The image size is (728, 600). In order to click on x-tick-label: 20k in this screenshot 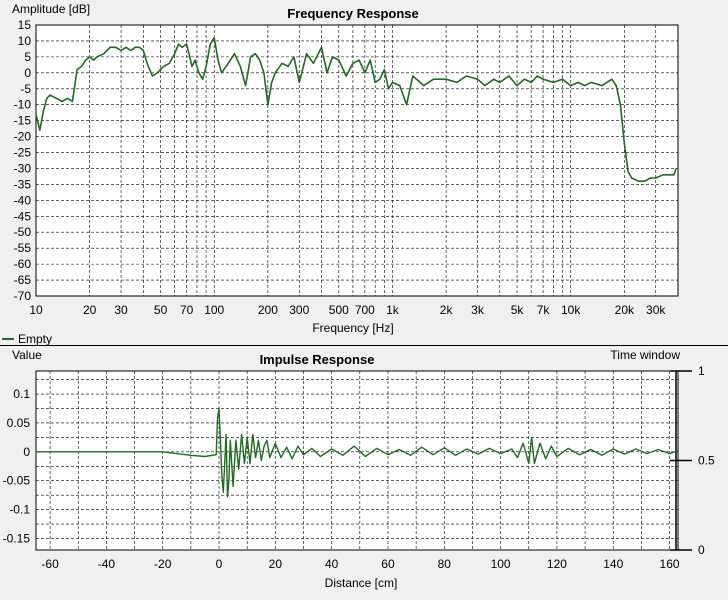, I will do `click(625, 310)`.